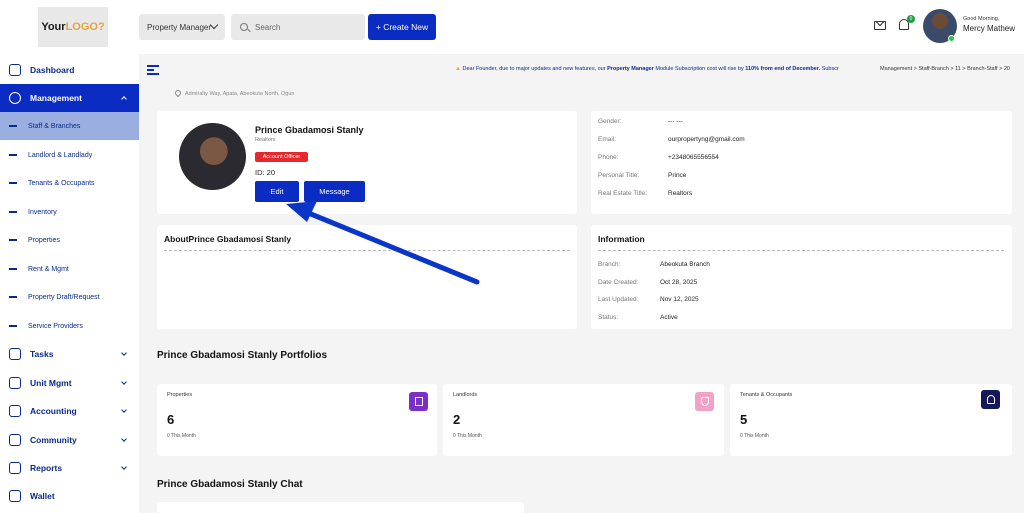 This screenshot has height=513, width=1024. I want to click on portfolios-title: Prince Gbadamosi Stanly Portfolios, so click(242, 355).